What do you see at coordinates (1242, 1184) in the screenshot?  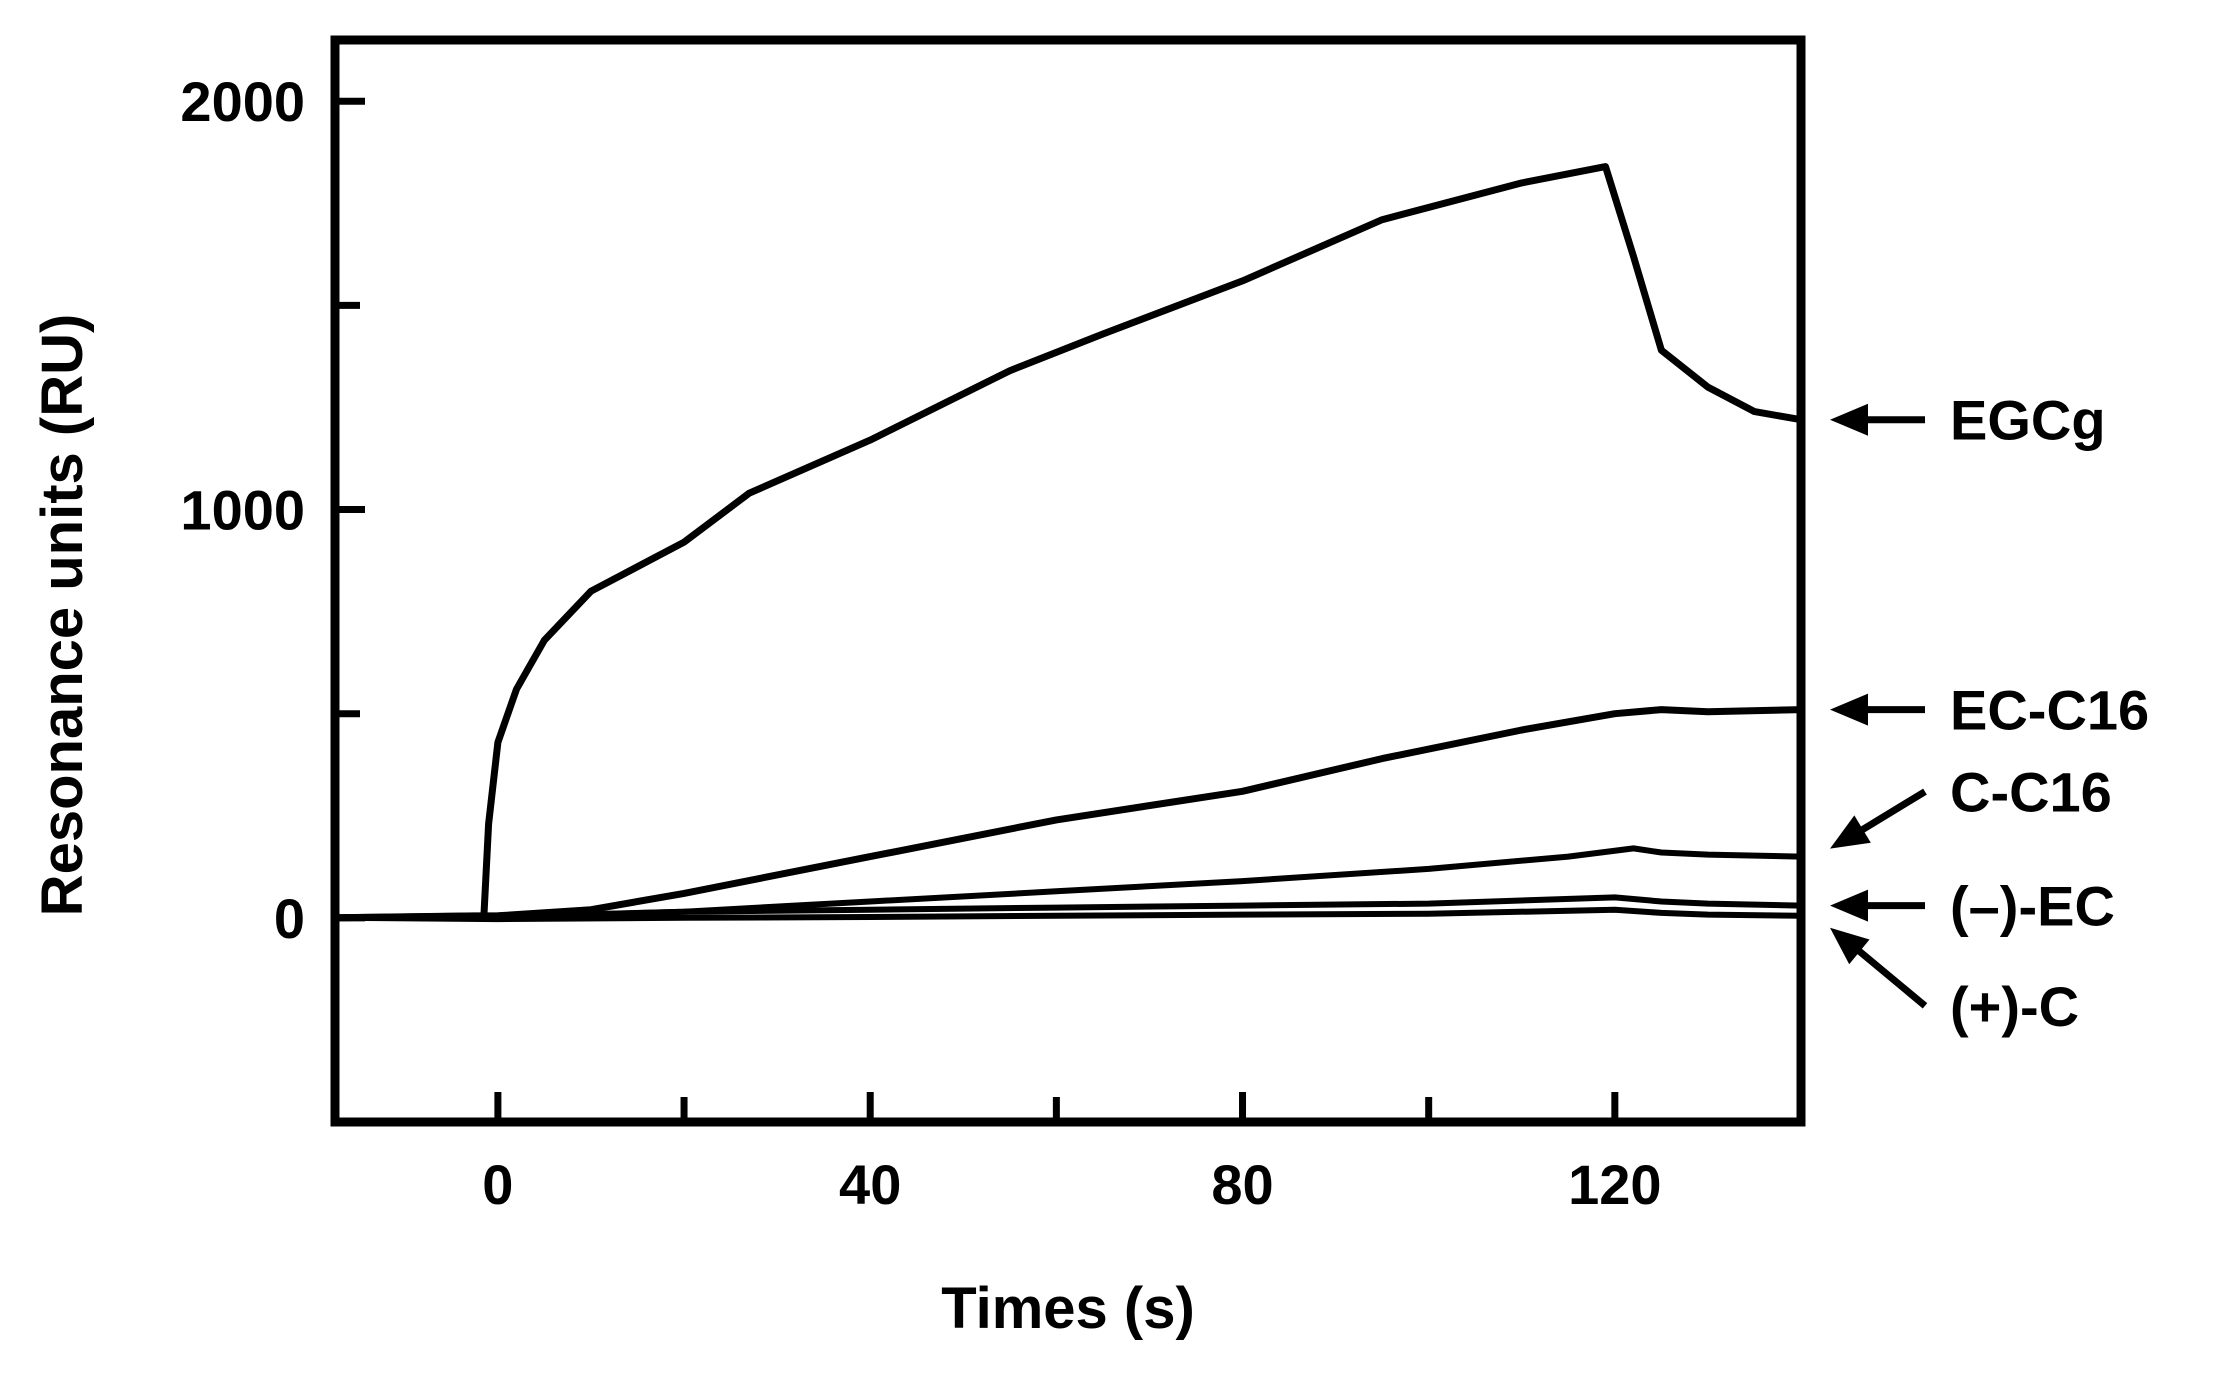 I see `x-tick-label-80: 80` at bounding box center [1242, 1184].